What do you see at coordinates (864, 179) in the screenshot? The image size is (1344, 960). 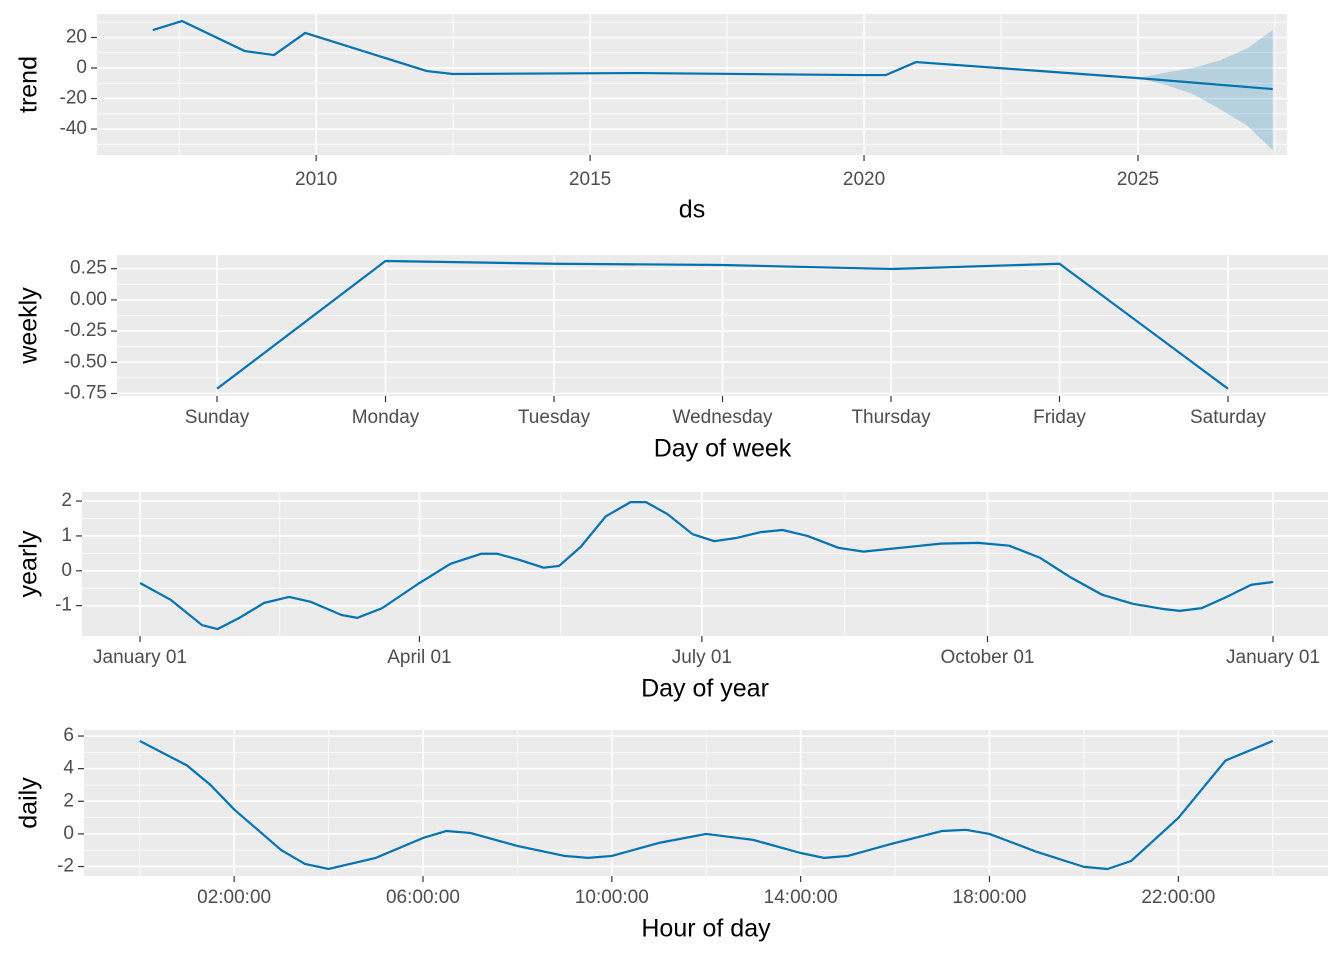 I see `x-tick-label: 2020` at bounding box center [864, 179].